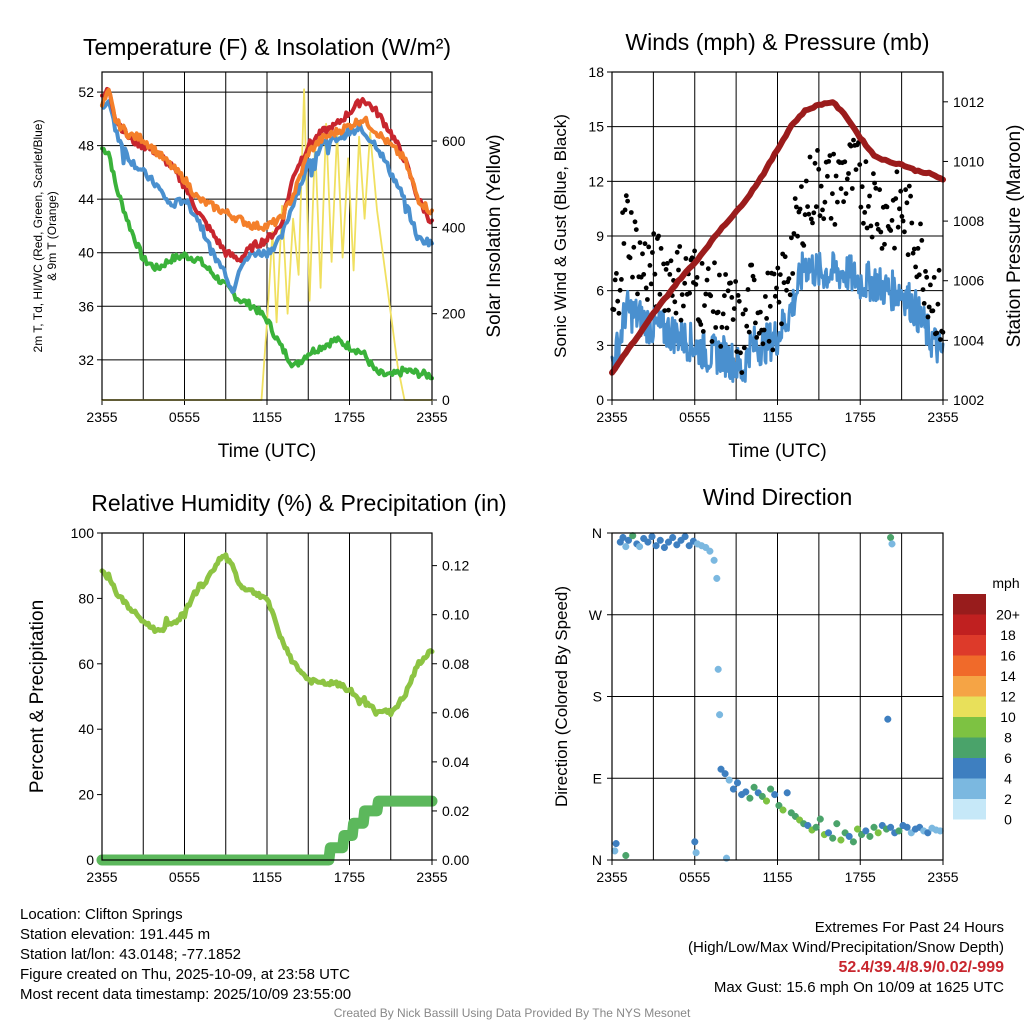 The image size is (1024, 1024). What do you see at coordinates (267, 236) in the screenshot?
I see `temp-plot-border` at bounding box center [267, 236].